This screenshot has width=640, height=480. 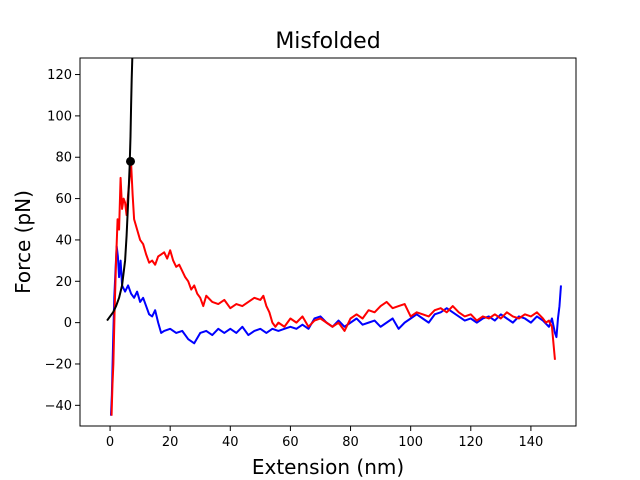 What do you see at coordinates (470, 442) in the screenshot?
I see `x-tick-label: 120` at bounding box center [470, 442].